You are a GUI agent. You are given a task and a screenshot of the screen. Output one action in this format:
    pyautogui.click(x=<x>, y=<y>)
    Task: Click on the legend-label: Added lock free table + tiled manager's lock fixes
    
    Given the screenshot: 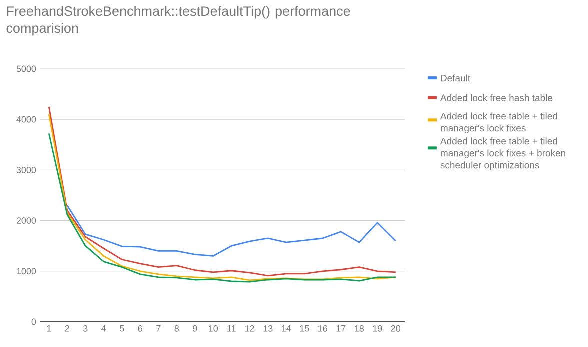 What is the action you would take?
    pyautogui.click(x=499, y=123)
    